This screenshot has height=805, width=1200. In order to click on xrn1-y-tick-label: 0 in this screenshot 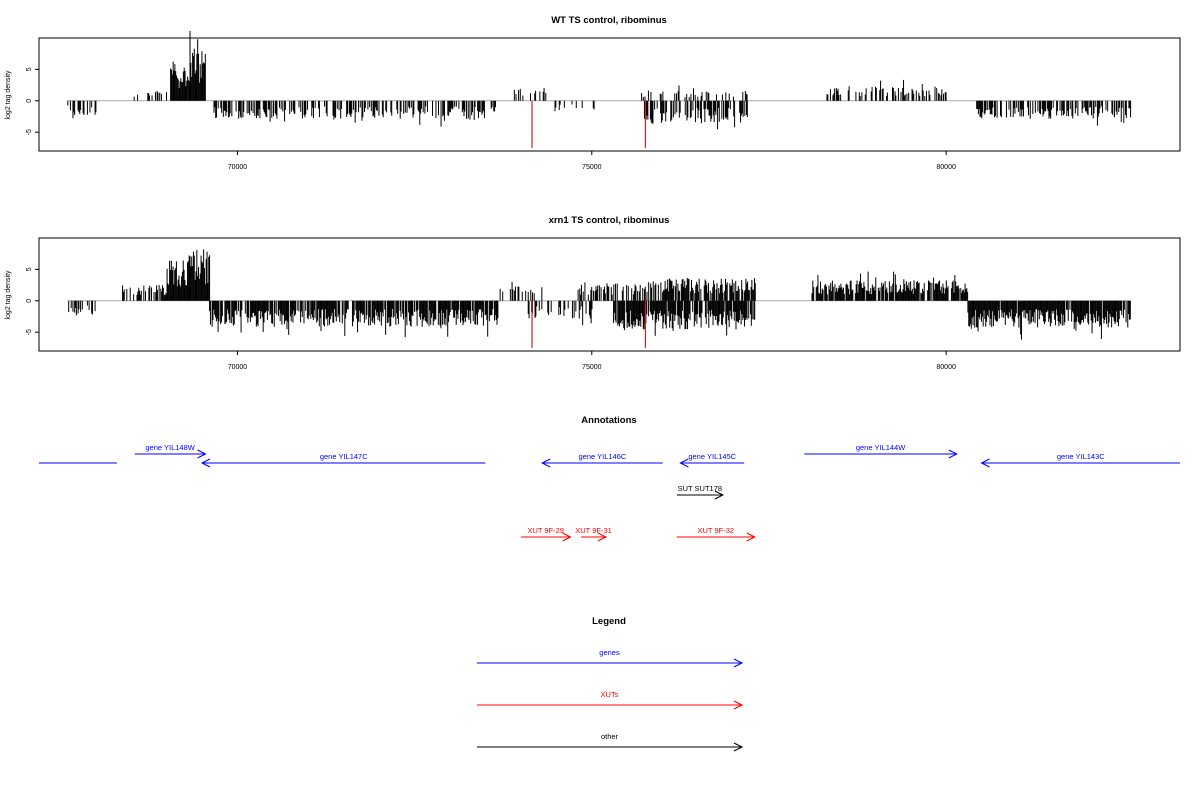, I will do `click(29, 301)`.